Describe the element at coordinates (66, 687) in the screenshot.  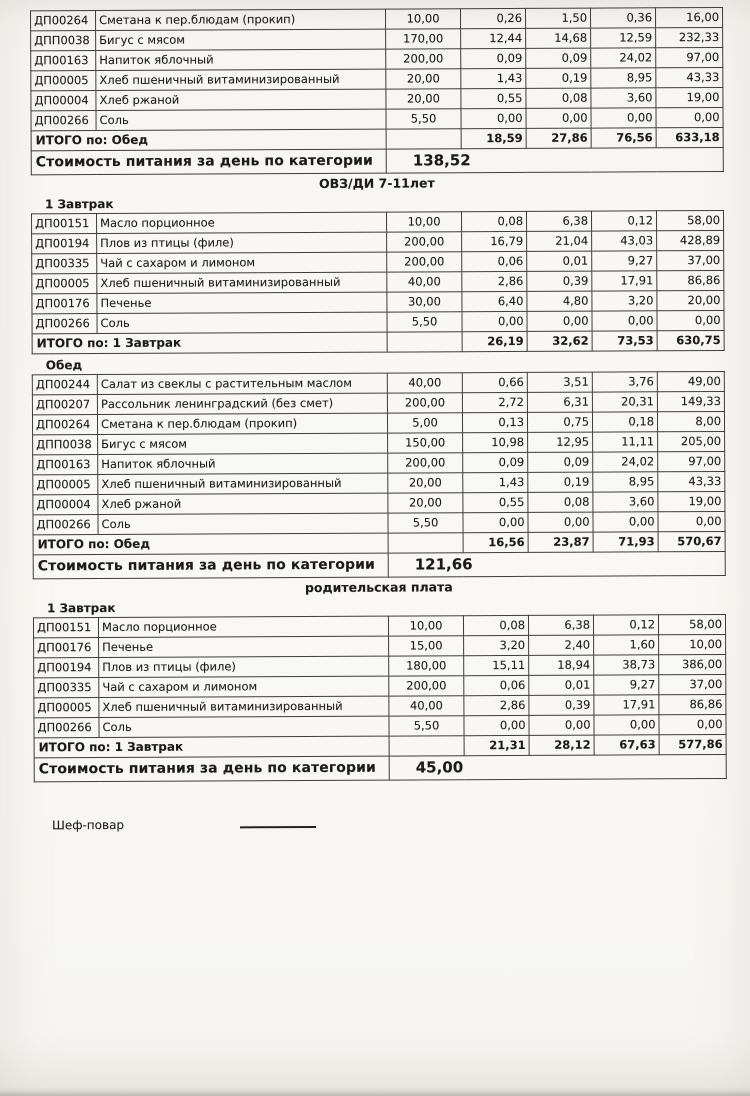
I see `dish-code: ДП00335` at that location.